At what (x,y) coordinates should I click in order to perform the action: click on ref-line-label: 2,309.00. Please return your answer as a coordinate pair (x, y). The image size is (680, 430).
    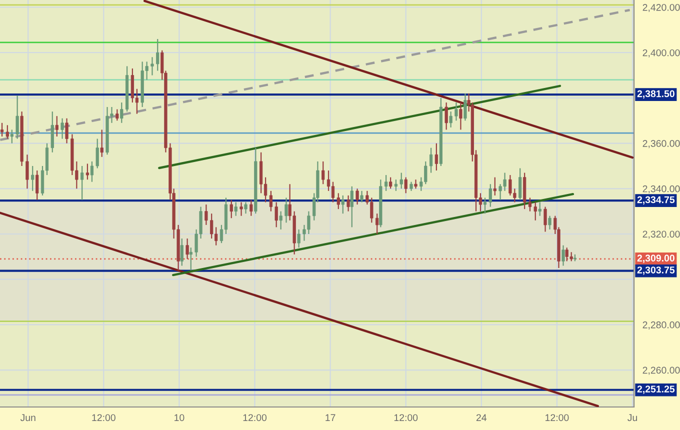
    Looking at the image, I should click on (655, 258).